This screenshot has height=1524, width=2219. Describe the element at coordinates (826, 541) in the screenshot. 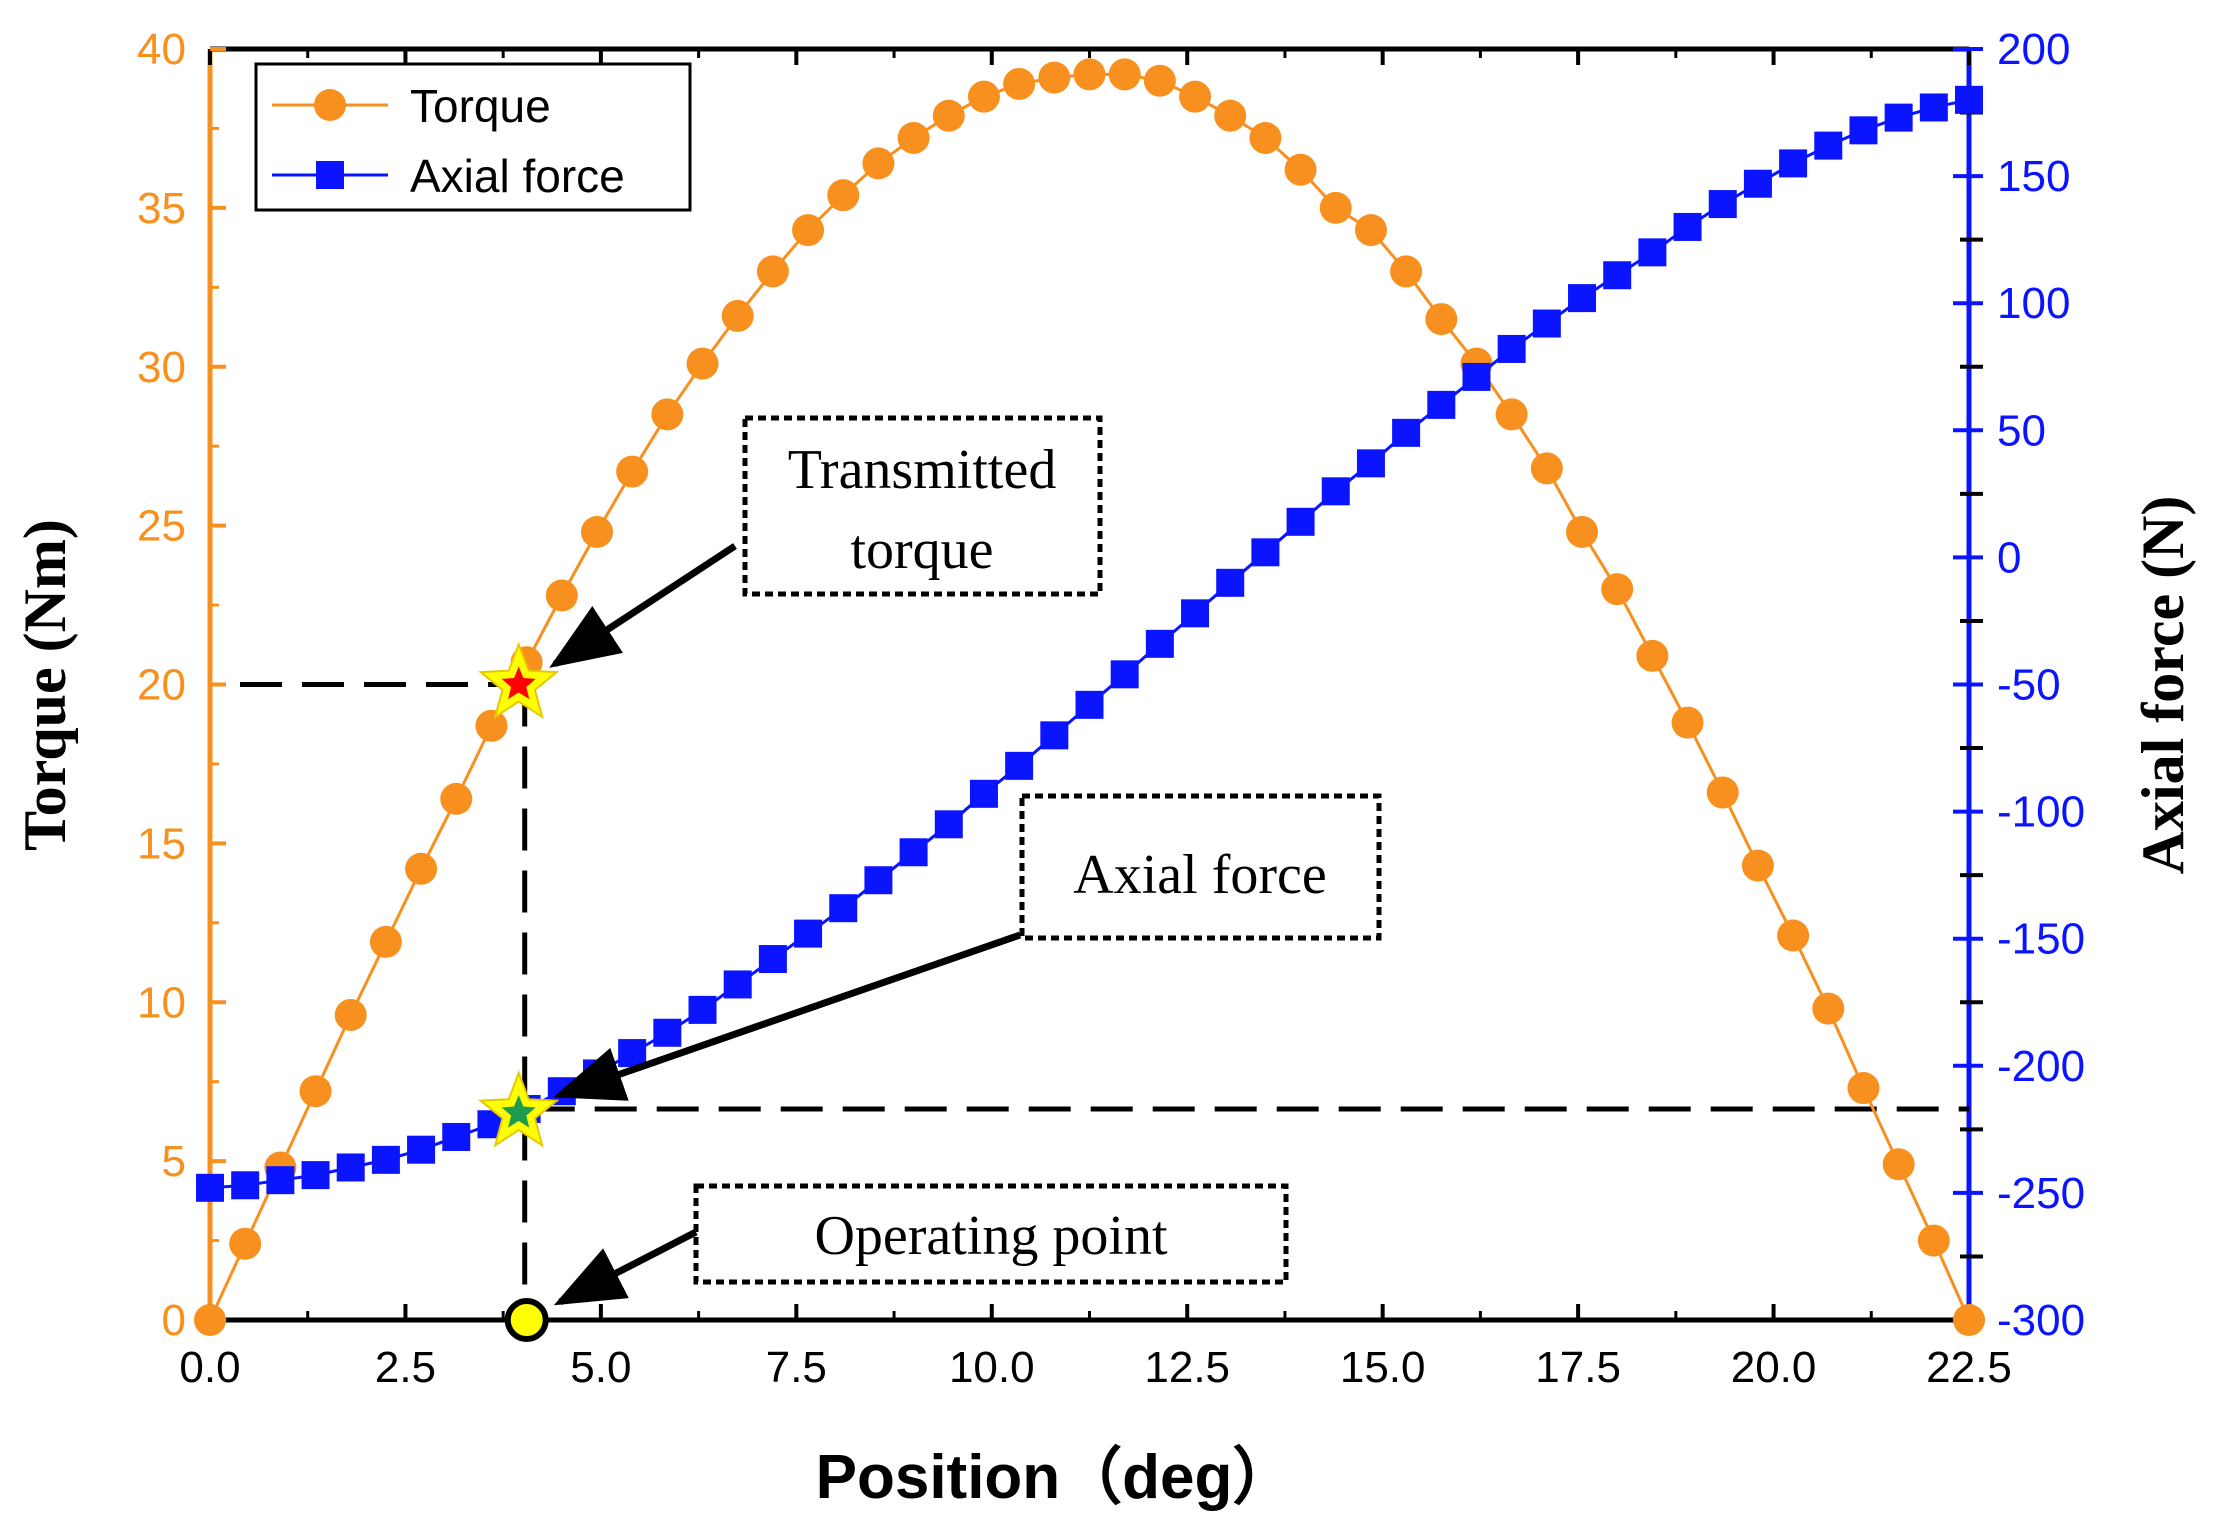

I see `annotation-transmitted-torque: Transmitted torque` at that location.